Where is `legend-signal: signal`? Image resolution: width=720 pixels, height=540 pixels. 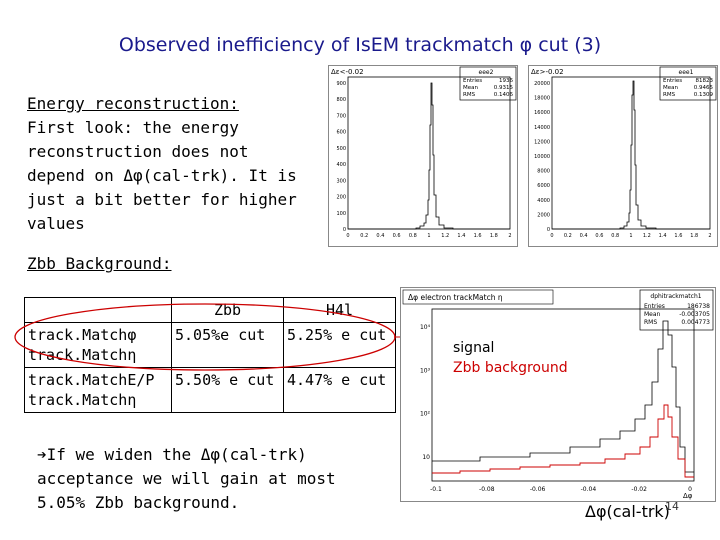 legend-signal: signal is located at coordinates (474, 348).